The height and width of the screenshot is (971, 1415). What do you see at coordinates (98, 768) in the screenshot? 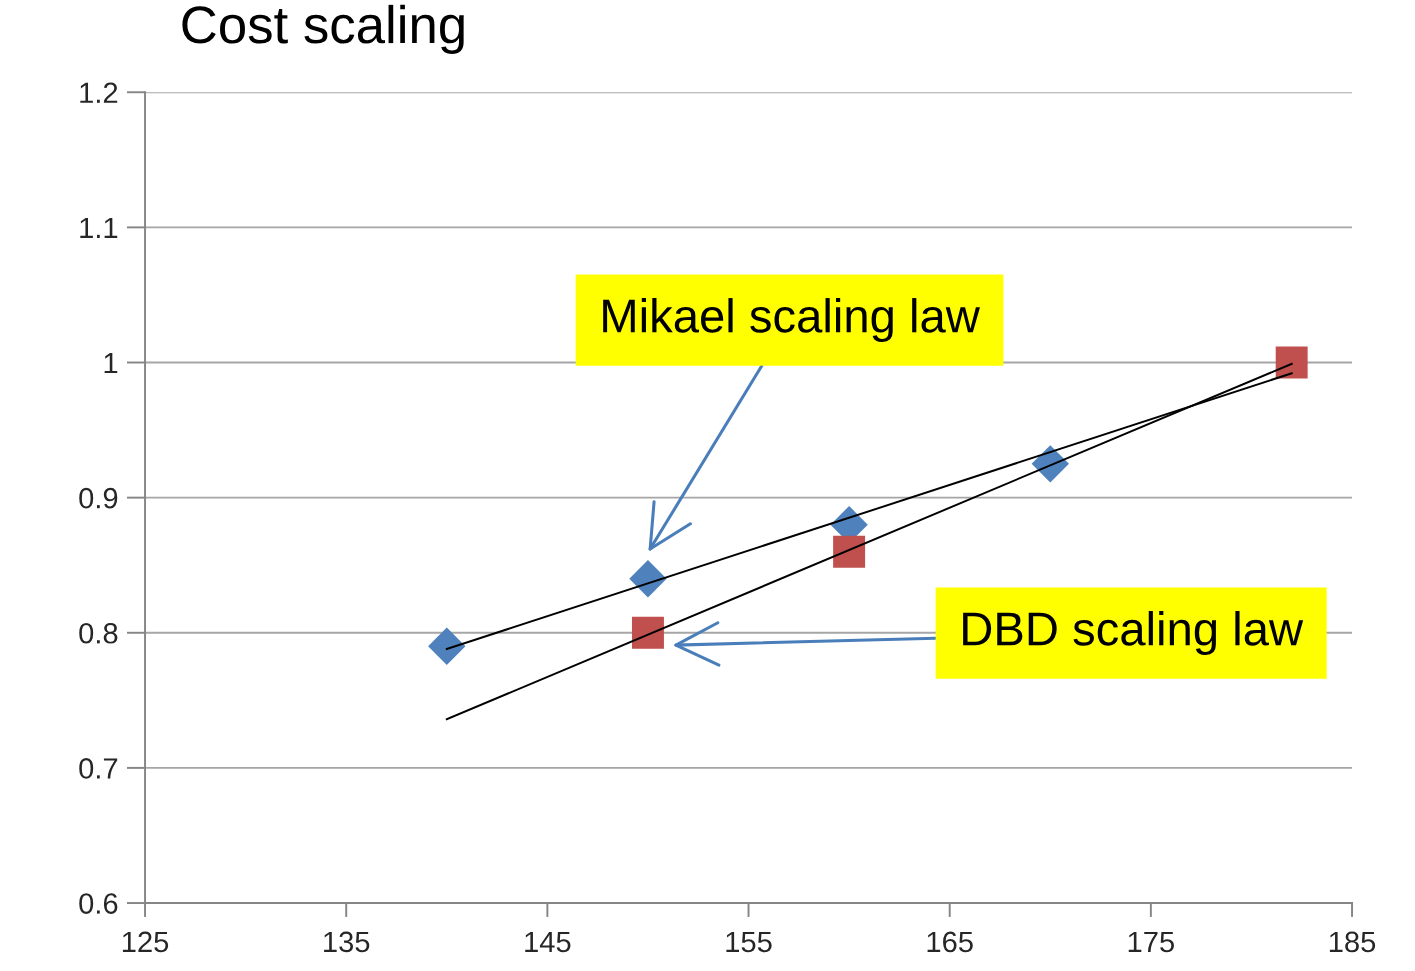
I see `y-tick-label: 0.7` at bounding box center [98, 768].